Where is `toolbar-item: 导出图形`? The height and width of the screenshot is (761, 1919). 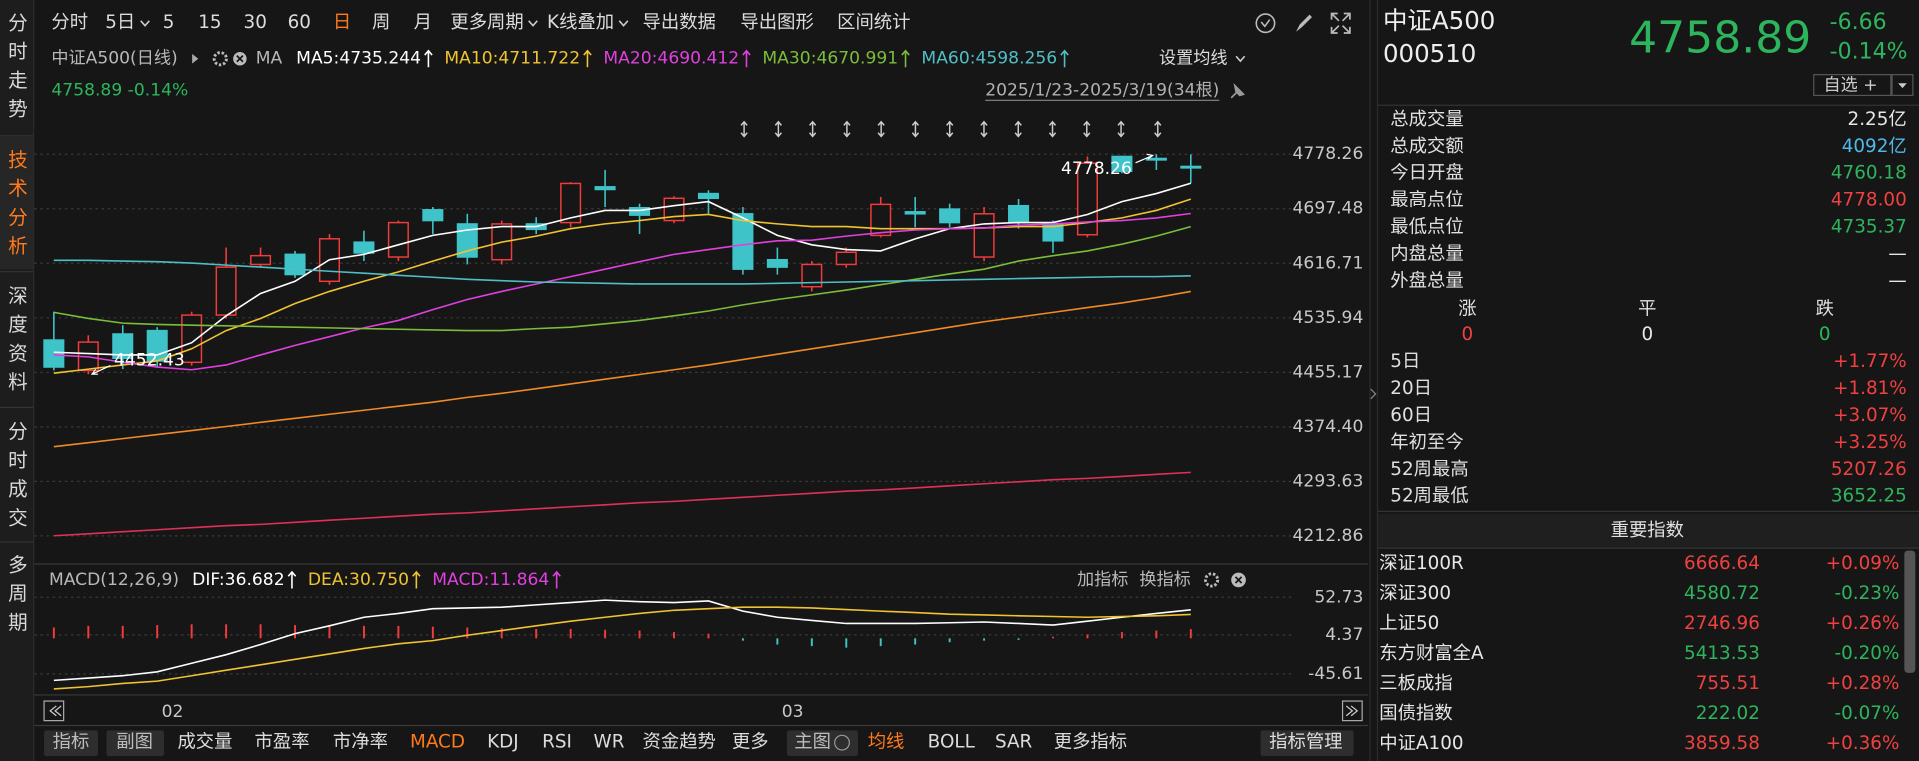 toolbar-item: 导出图形 is located at coordinates (776, 22).